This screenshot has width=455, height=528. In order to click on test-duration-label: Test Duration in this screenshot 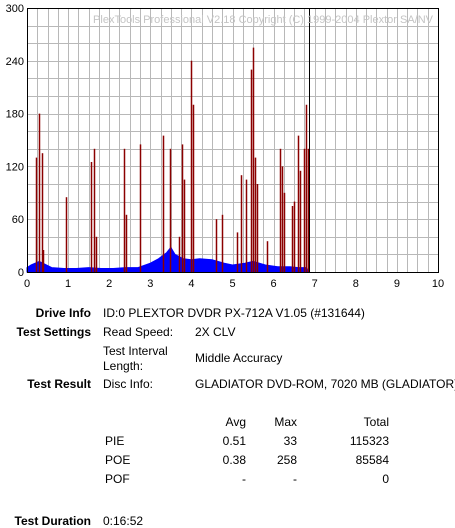, I will do `click(52, 521)`.